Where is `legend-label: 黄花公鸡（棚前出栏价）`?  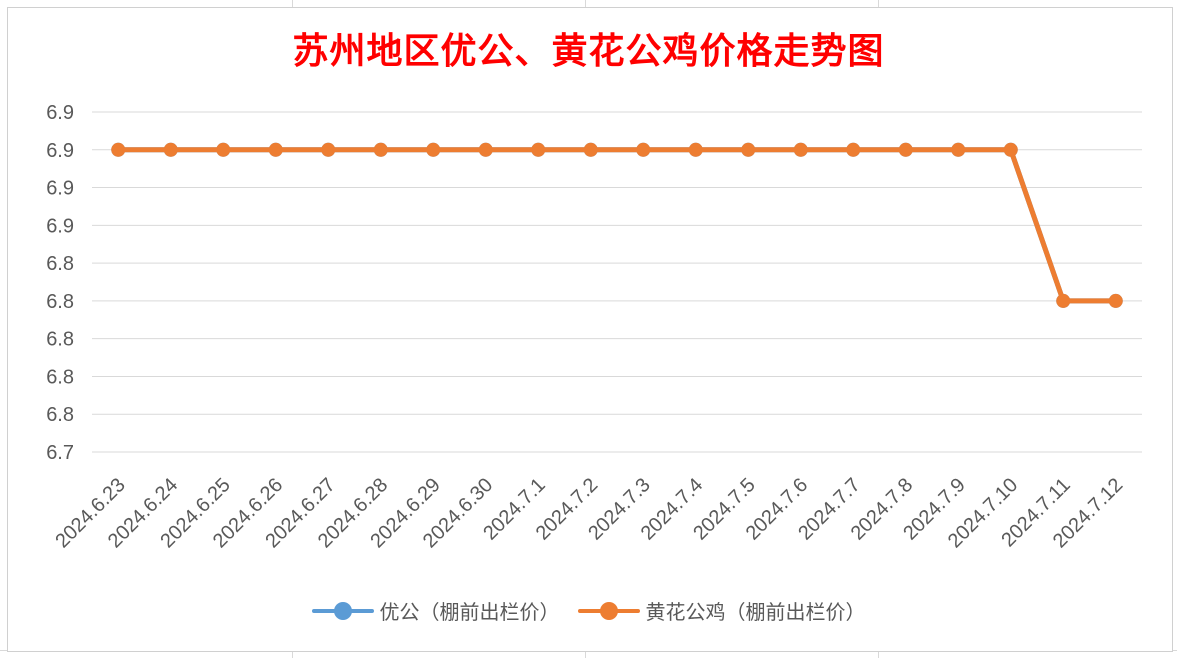
legend-label: 黄花公鸡（棚前出栏价） is located at coordinates (755, 612).